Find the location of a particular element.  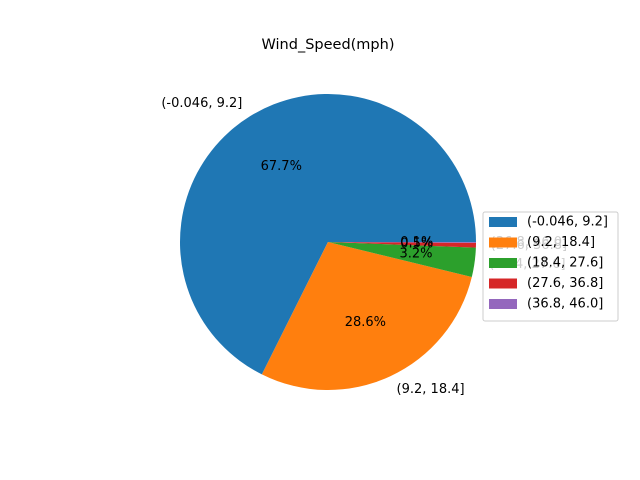

legend-label-4: (27.6, 36.8] is located at coordinates (565, 283).